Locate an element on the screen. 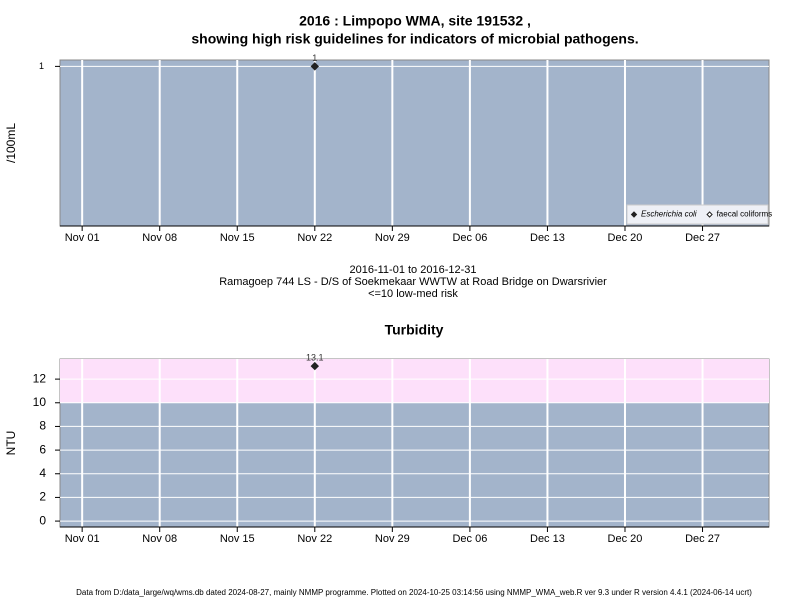  data-label: 13.1 is located at coordinates (315, 357).